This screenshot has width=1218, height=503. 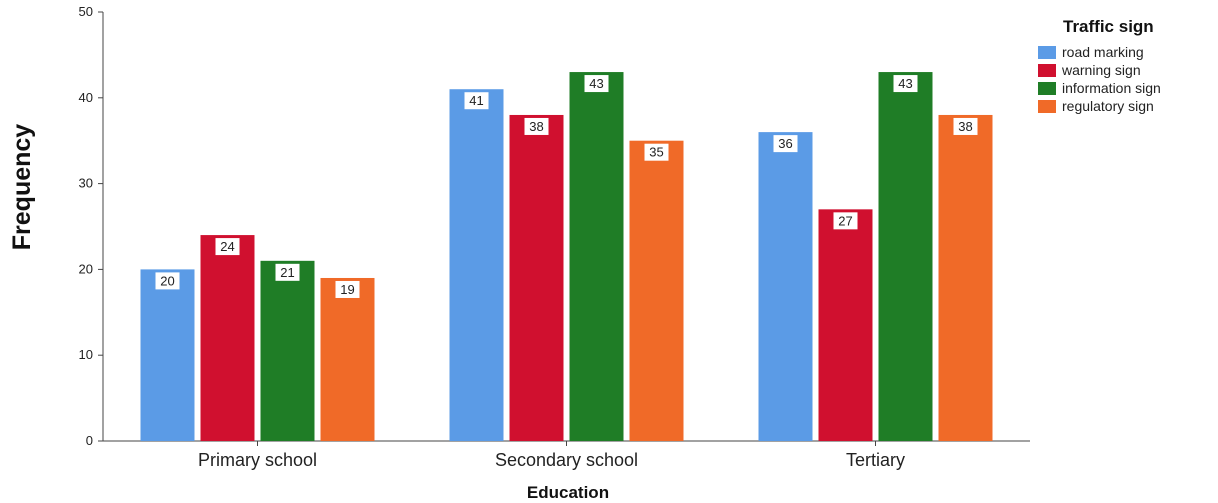 I want to click on legend-item-label: warning sign, so click(x=1101, y=70).